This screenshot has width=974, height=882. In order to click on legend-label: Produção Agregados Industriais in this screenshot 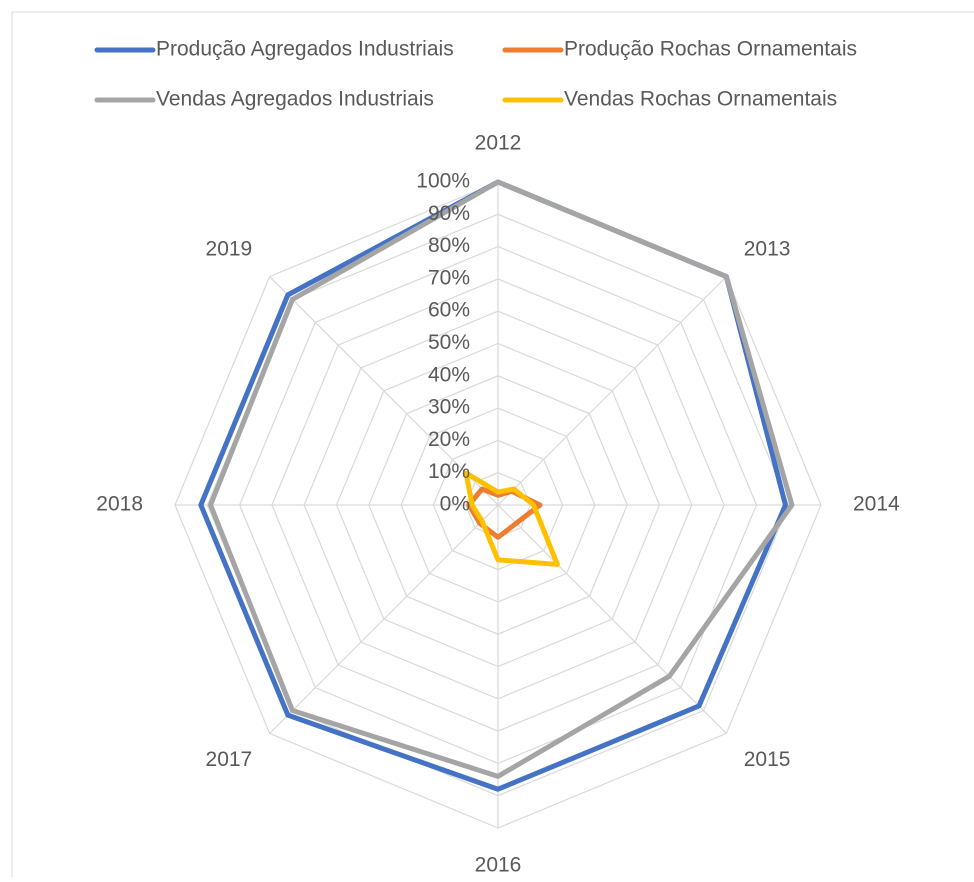, I will do `click(305, 49)`.